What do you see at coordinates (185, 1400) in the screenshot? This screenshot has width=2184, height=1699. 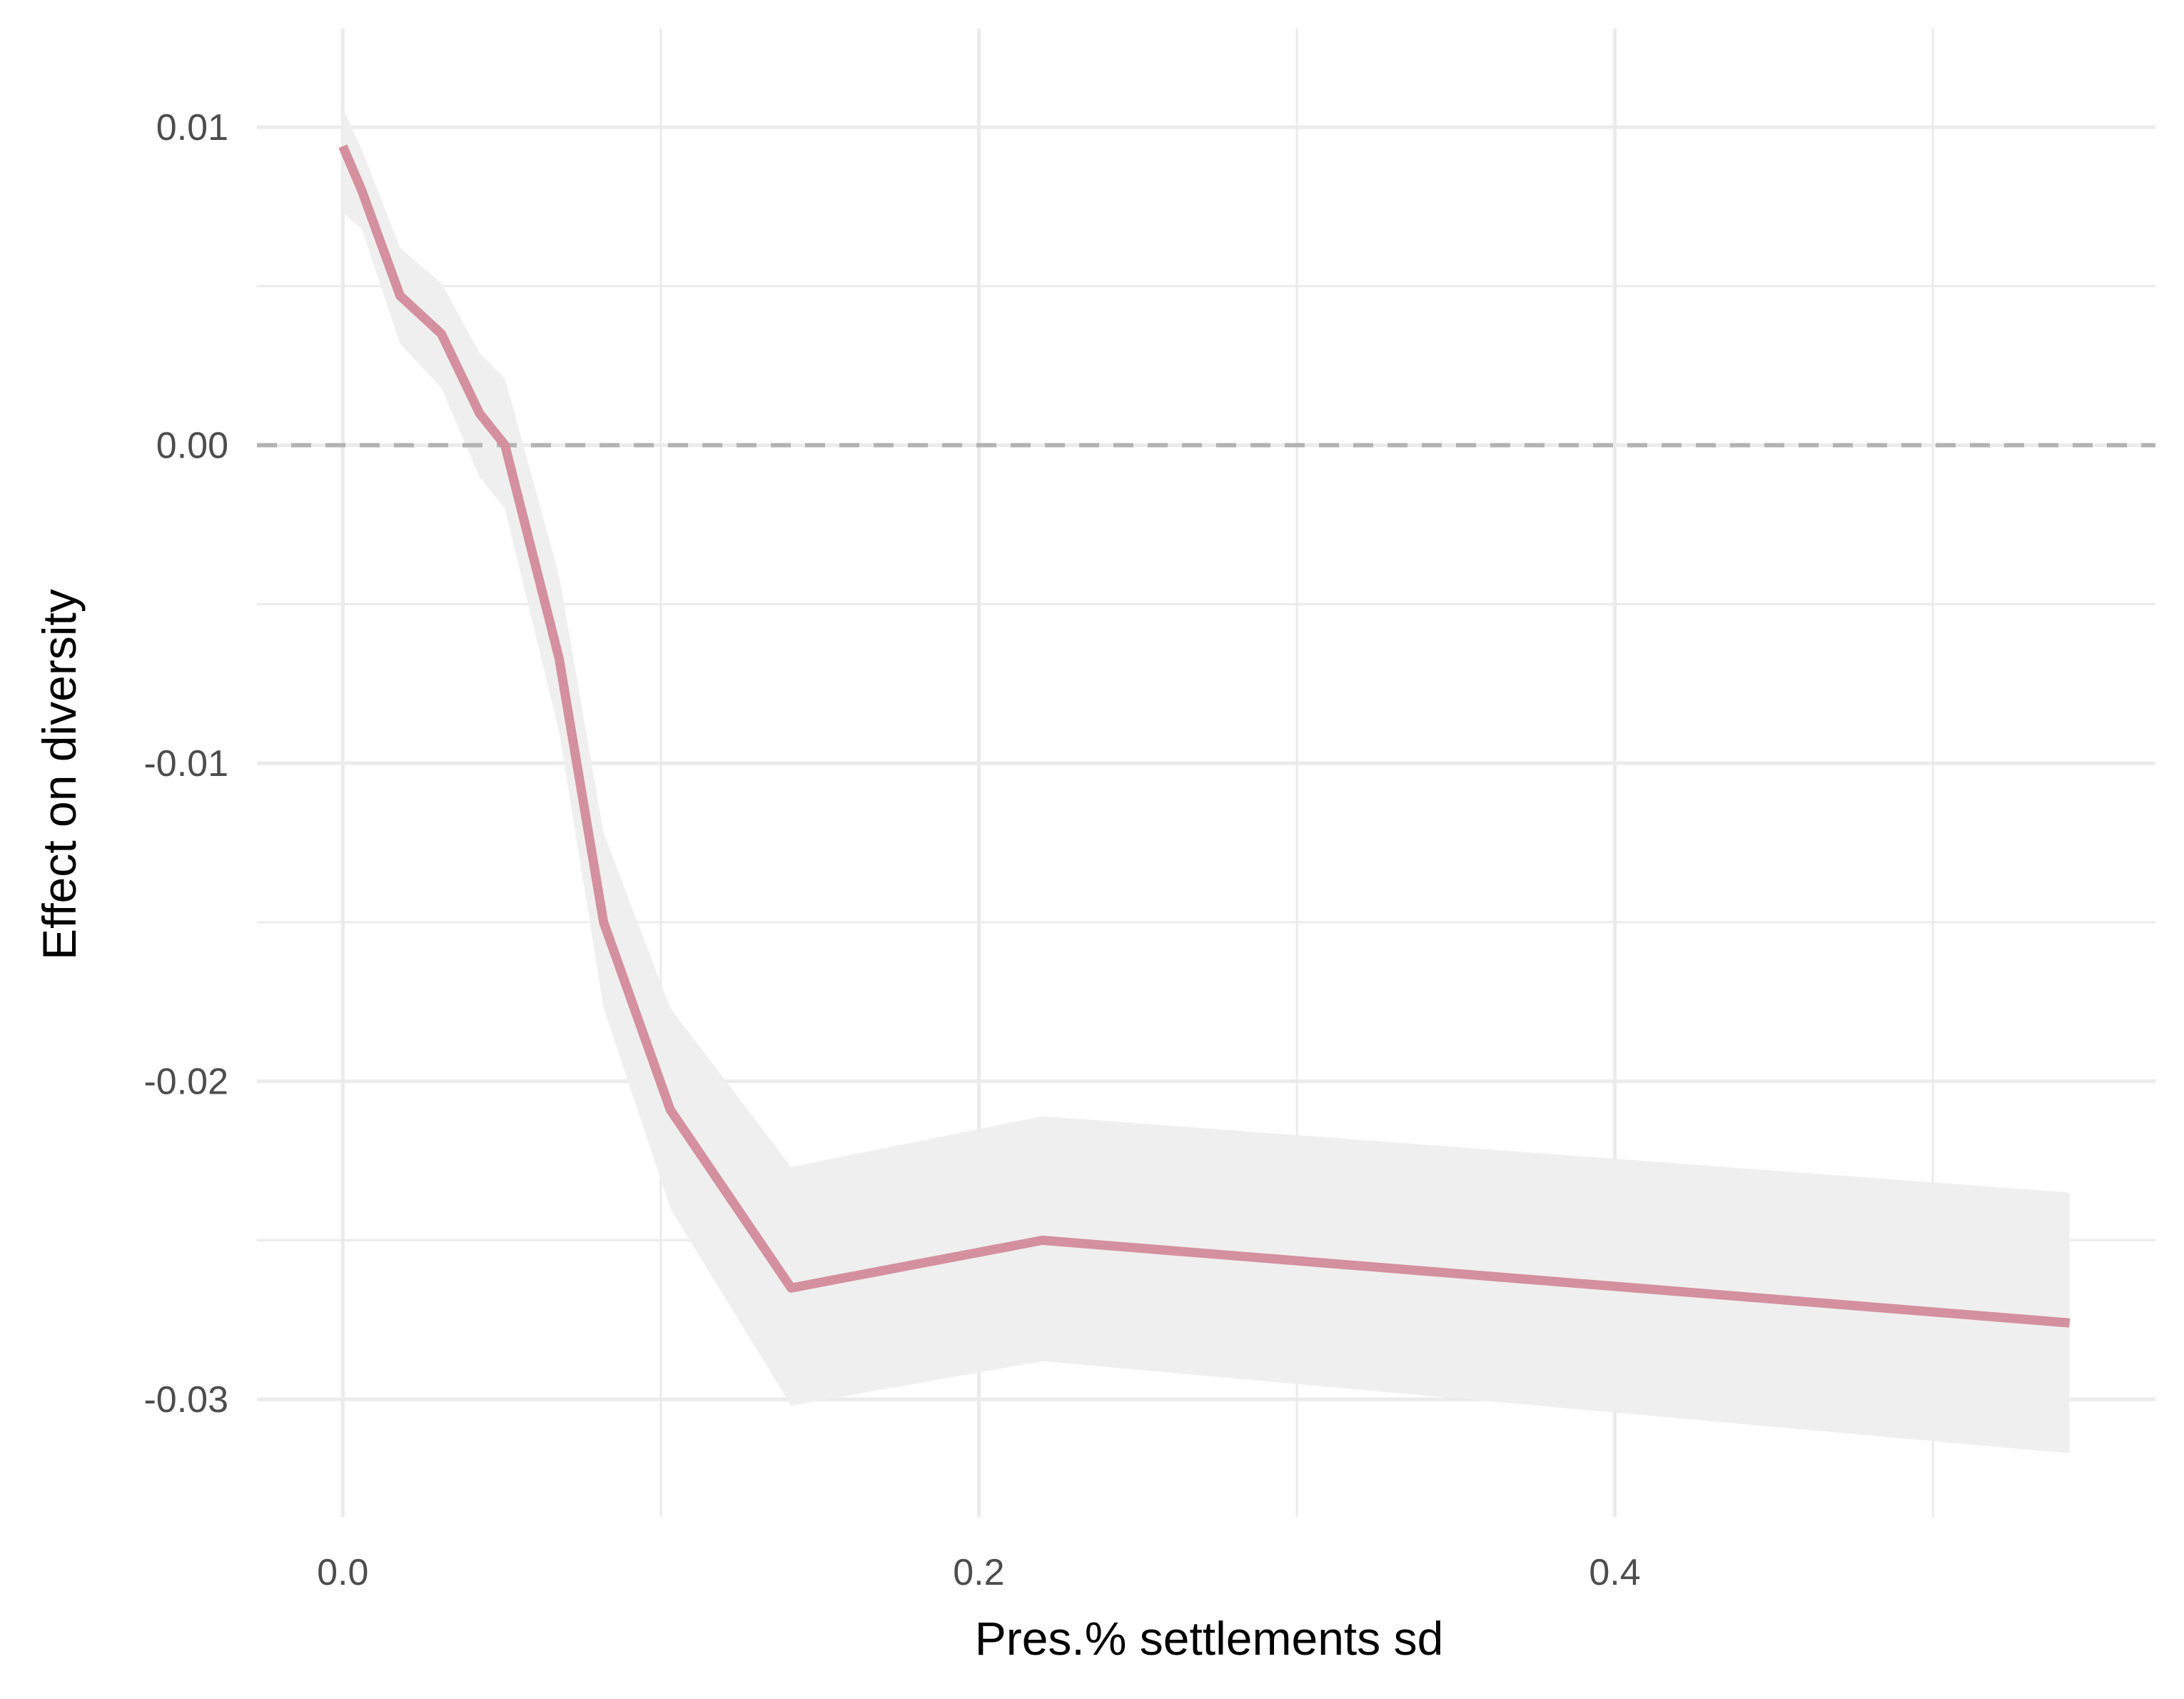 I see `y-tick-label: -0.03` at bounding box center [185, 1400].